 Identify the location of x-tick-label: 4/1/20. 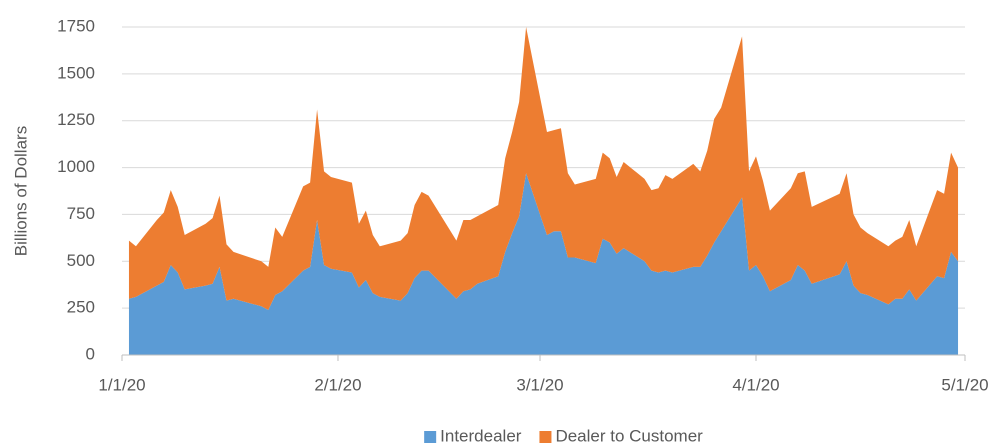
(755, 384).